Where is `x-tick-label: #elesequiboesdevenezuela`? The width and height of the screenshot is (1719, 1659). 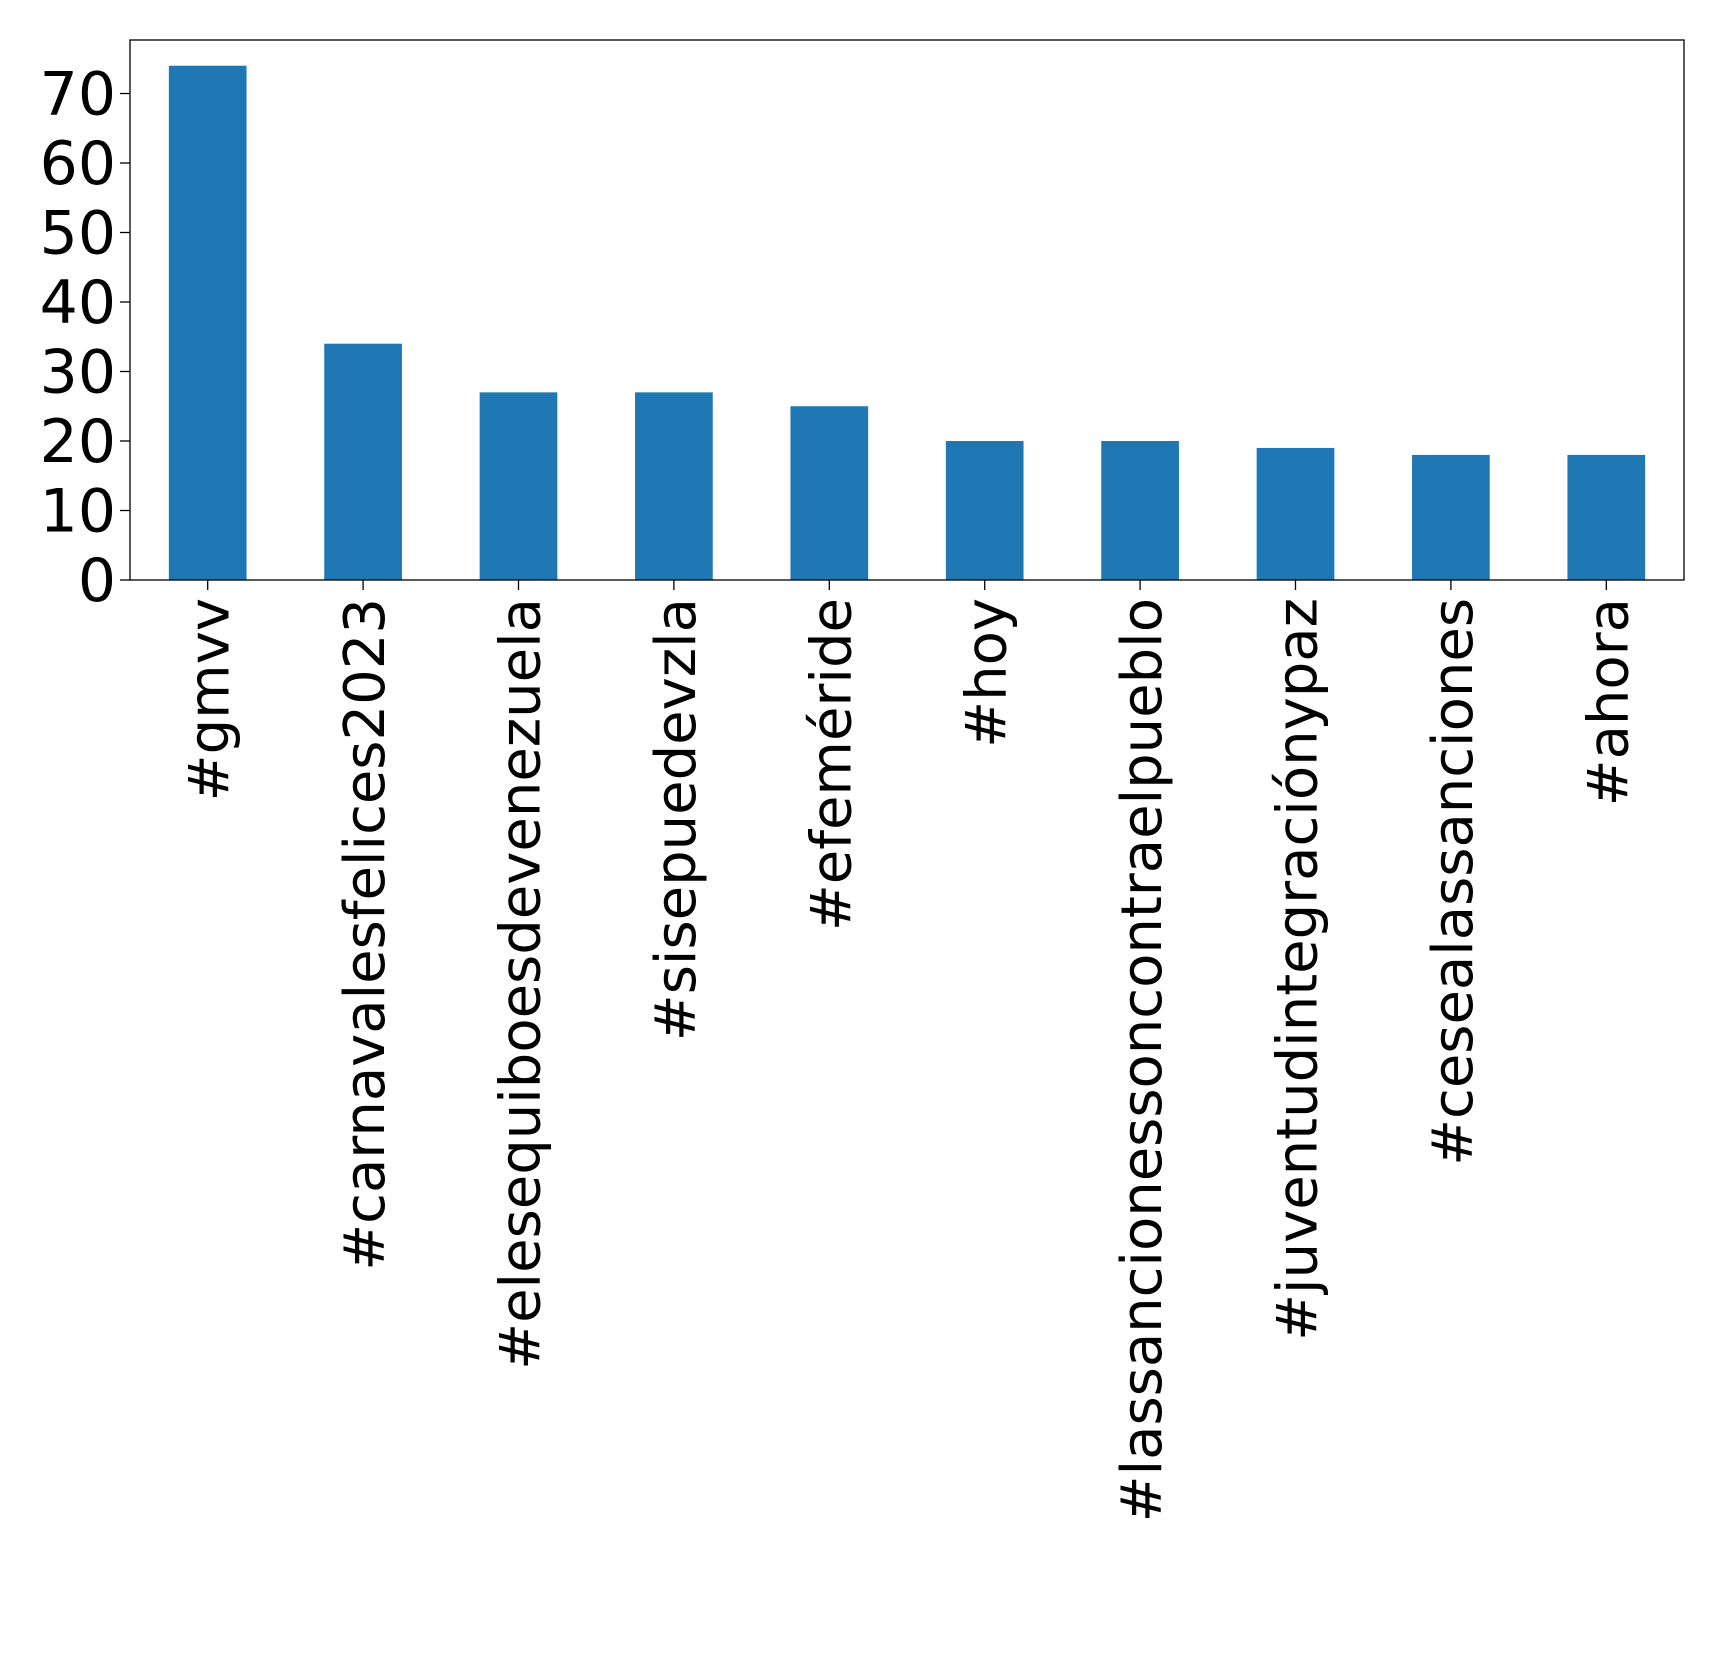 x-tick-label: #elesequiboesdevenezuela is located at coordinates (521, 984).